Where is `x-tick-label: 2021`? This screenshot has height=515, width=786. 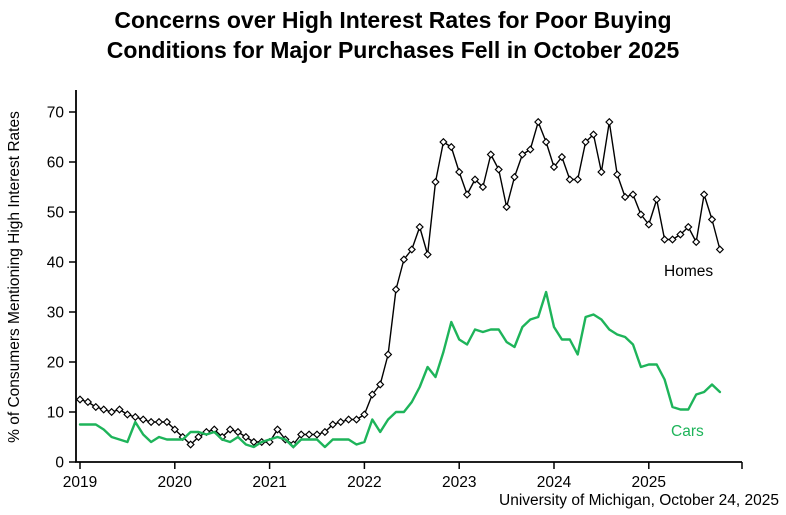
x-tick-label: 2021 is located at coordinates (269, 482).